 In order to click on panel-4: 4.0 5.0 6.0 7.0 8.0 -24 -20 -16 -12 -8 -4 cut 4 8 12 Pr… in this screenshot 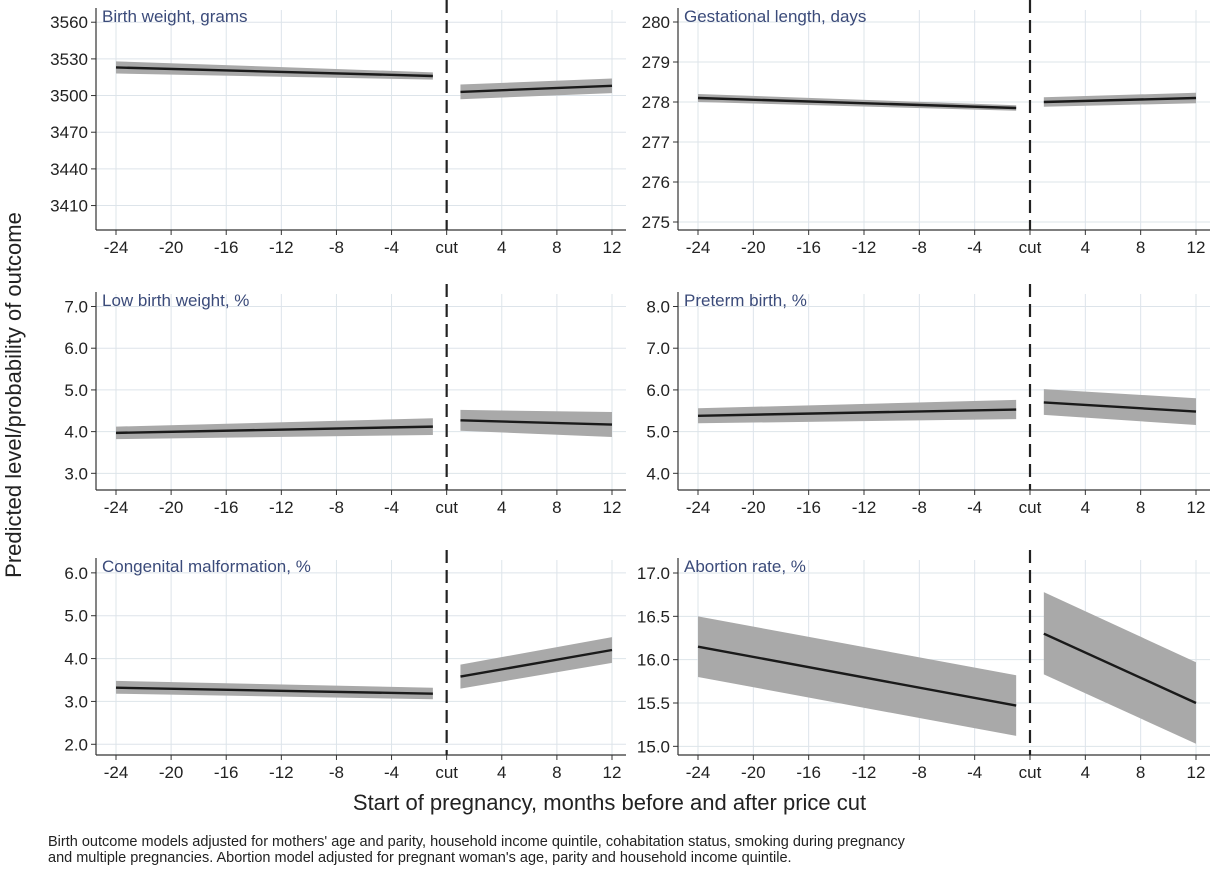, I will do `click(928, 400)`.